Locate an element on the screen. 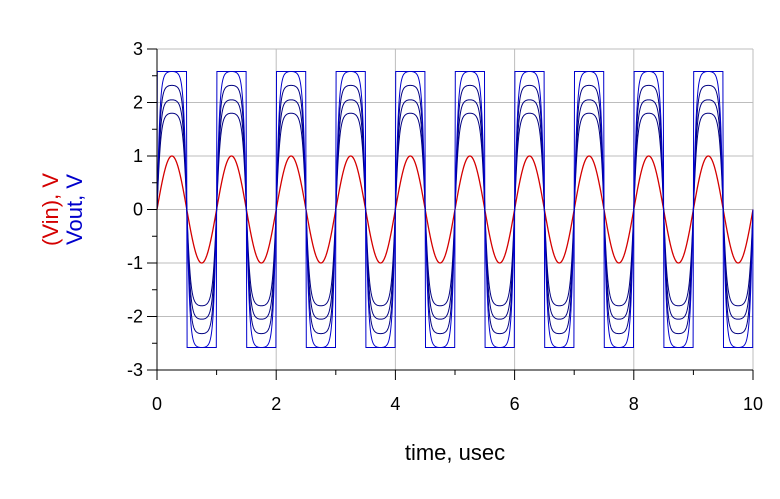 The width and height of the screenshot is (780, 499). y-tick-label: -1 is located at coordinates (135, 263).